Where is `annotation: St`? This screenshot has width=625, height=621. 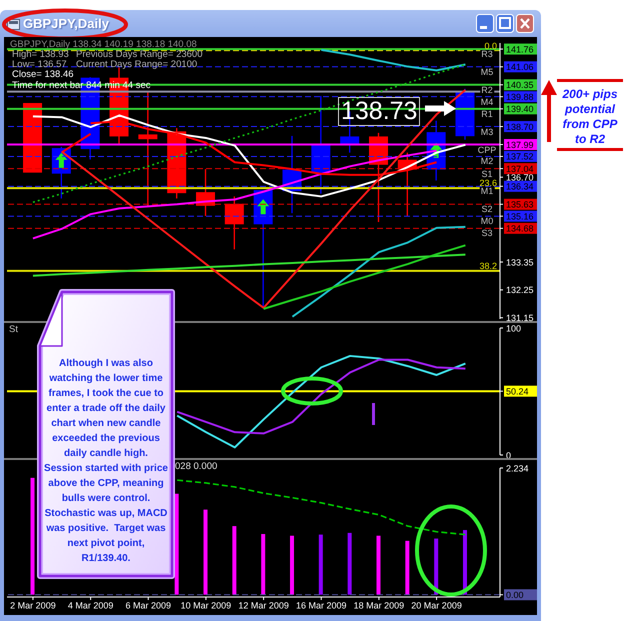
annotation: St is located at coordinates (13, 329).